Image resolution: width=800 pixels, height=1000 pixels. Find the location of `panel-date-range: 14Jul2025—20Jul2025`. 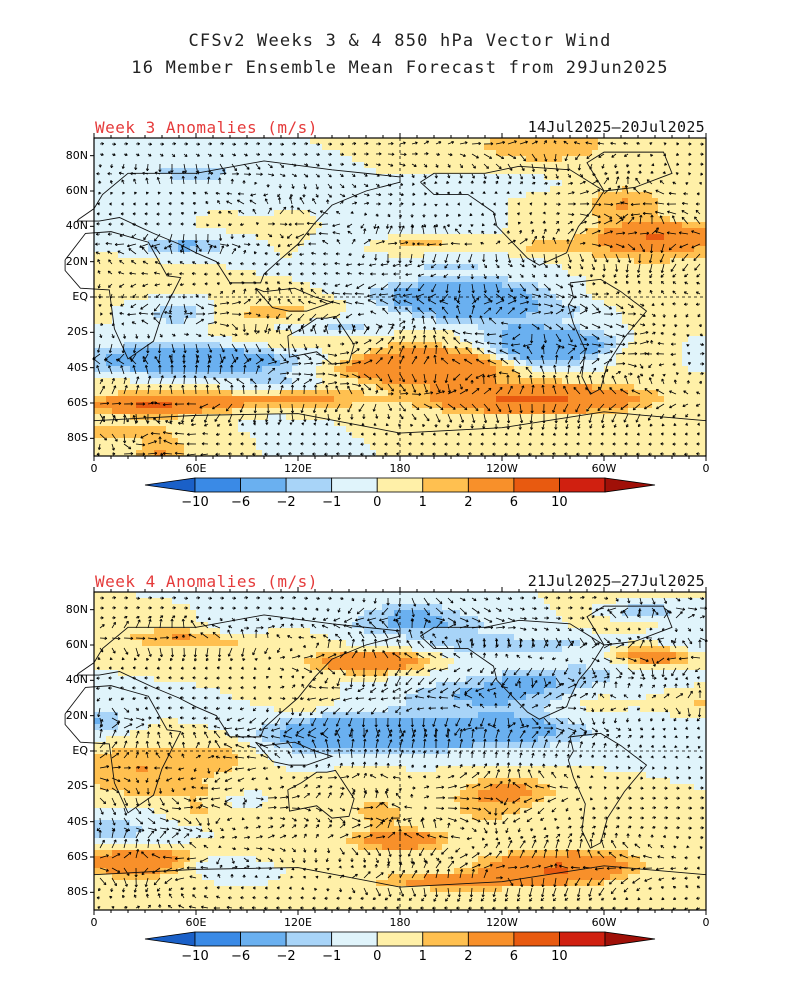

panel-date-range: 14Jul2025—20Jul2025 is located at coordinates (616, 127).